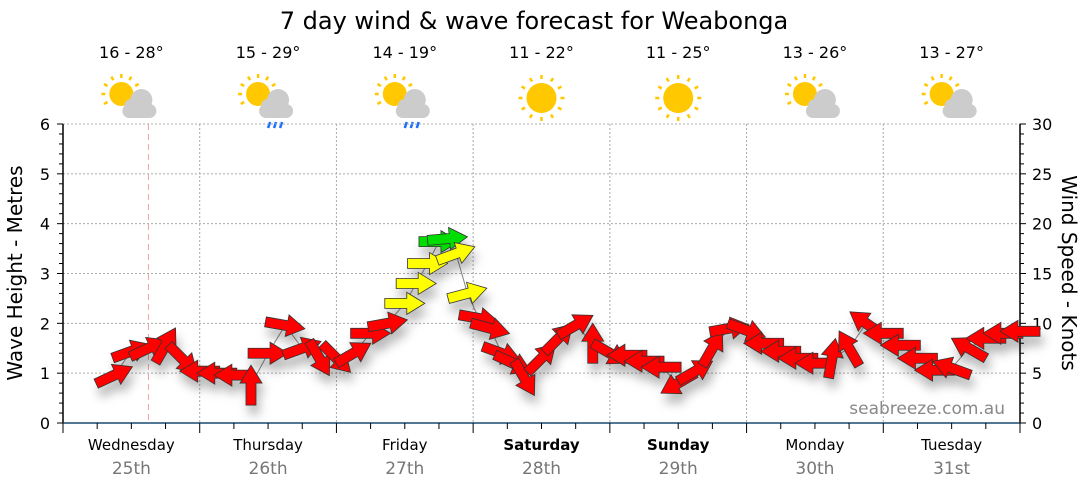 The width and height of the screenshot is (1080, 494). I want to click on temp-range: 11 - 25°, so click(678, 52).